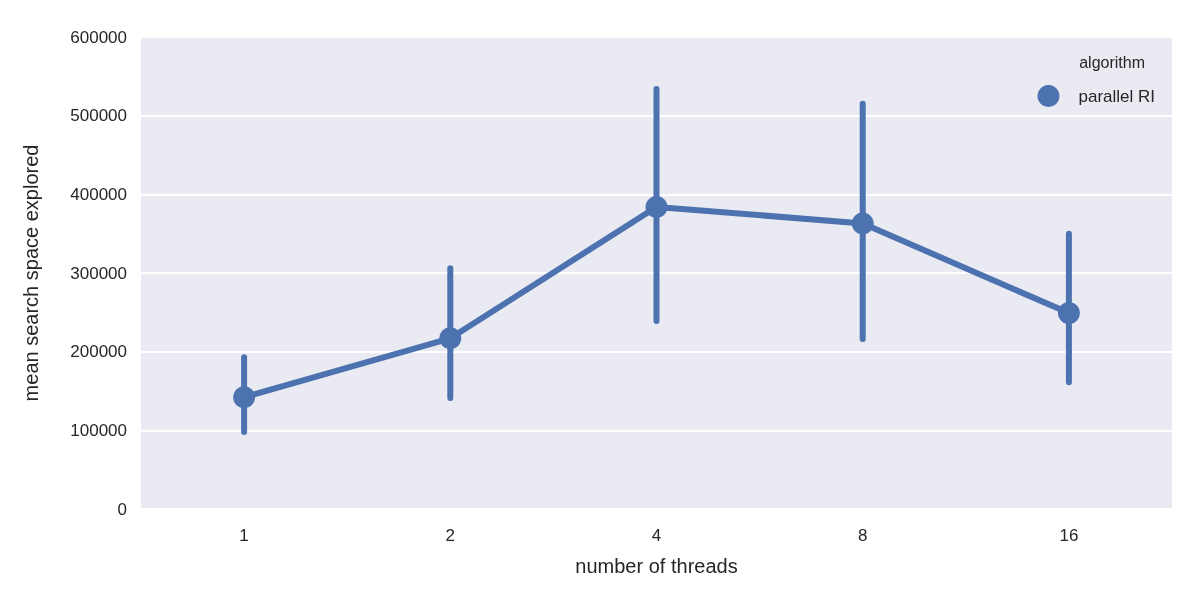  What do you see at coordinates (98, 194) in the screenshot?
I see `y-tick-label: 400000` at bounding box center [98, 194].